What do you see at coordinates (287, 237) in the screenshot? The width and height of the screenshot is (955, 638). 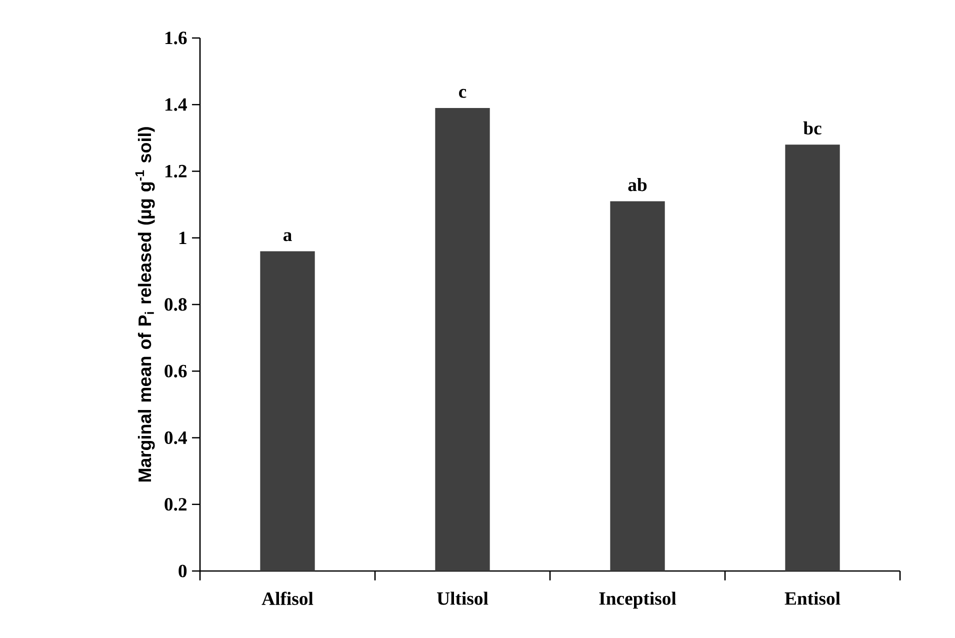 I see `annotation: a` at bounding box center [287, 237].